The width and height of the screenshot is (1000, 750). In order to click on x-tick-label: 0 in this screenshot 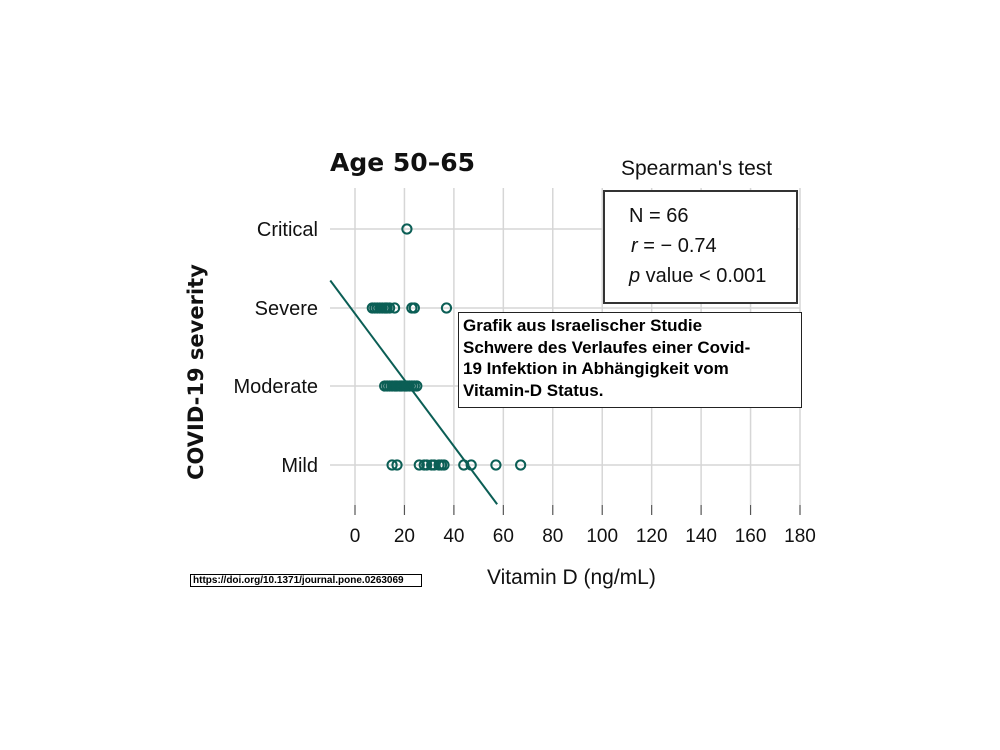, I will do `click(355, 536)`.